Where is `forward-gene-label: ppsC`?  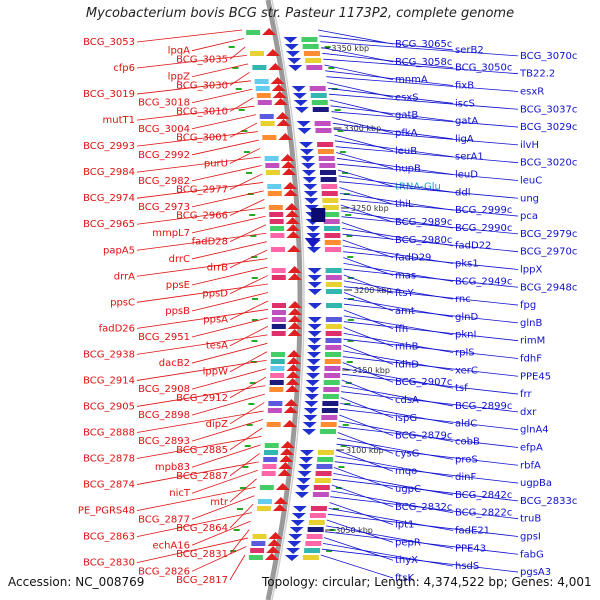 forward-gene-label: ppsC is located at coordinates (122, 302).